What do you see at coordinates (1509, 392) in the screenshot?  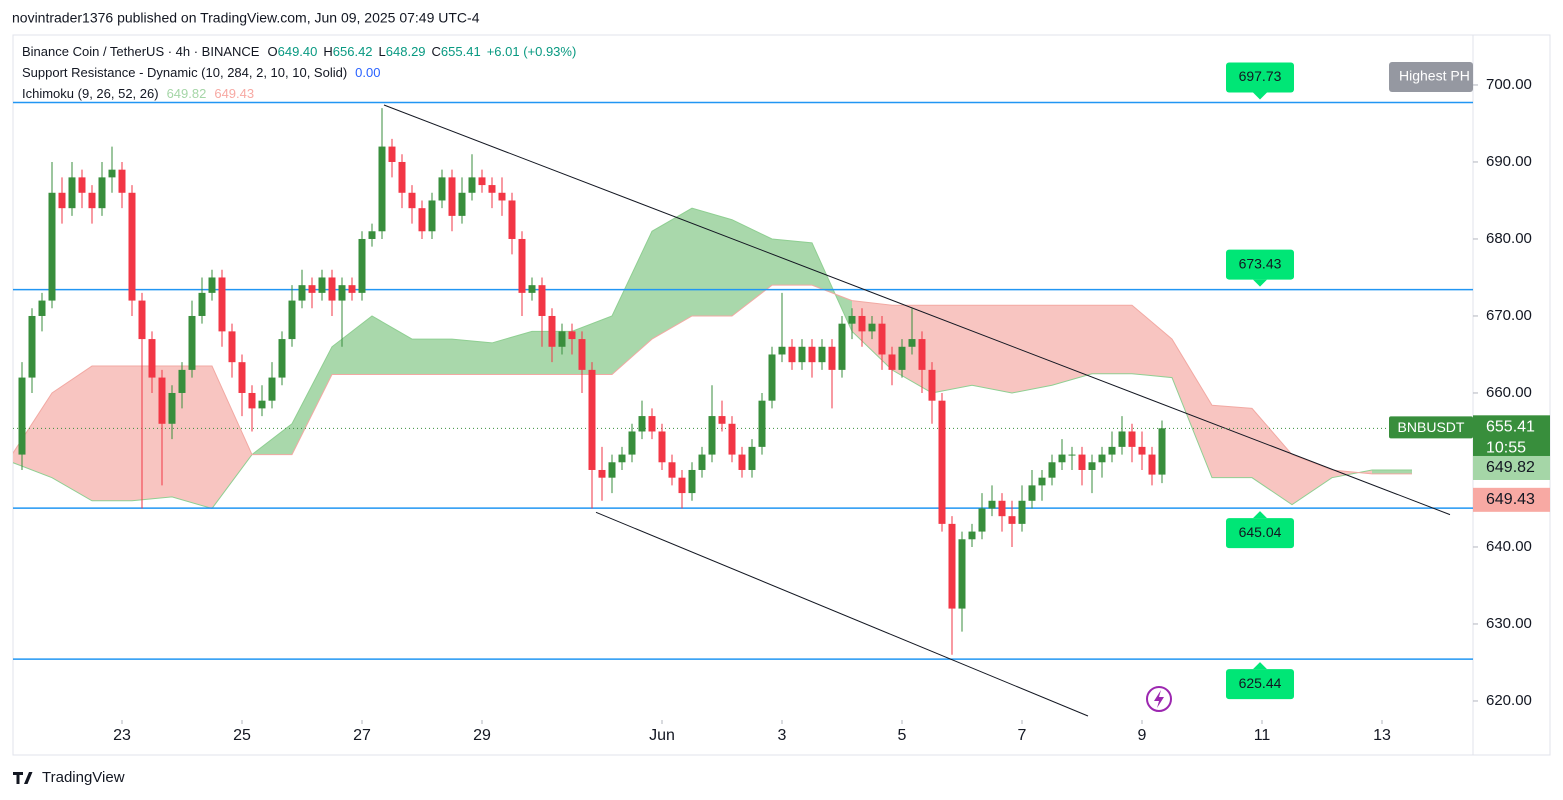 I see `y-tick-label: 660.00` at bounding box center [1509, 392].